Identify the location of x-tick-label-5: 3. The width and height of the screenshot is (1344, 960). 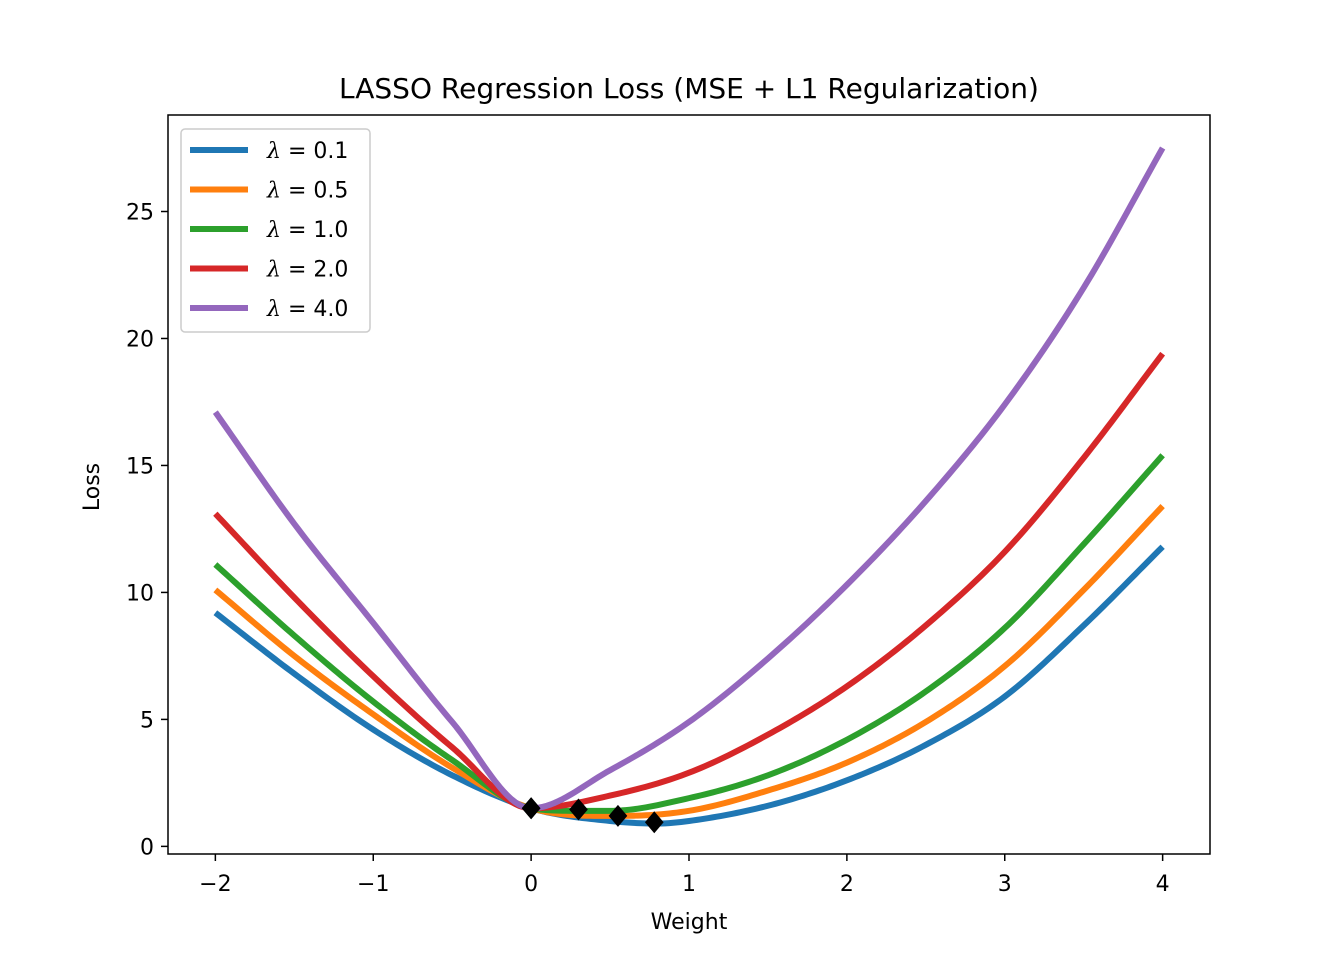
(1005, 884).